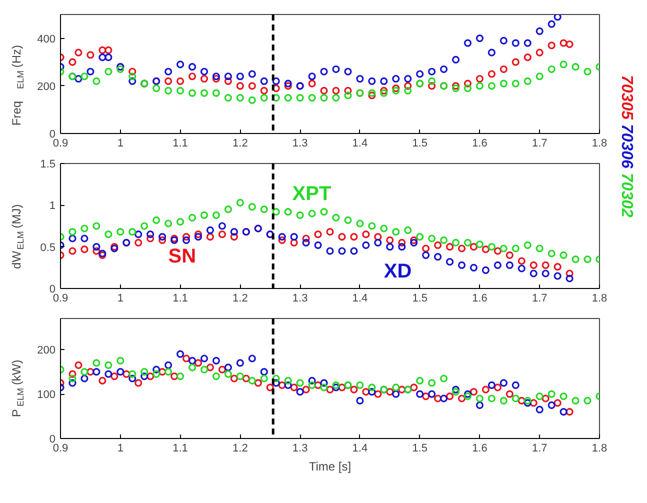 The image size is (647, 503). What do you see at coordinates (18, 389) in the screenshot?
I see `y-axis-title: PELM (kW)` at bounding box center [18, 389].